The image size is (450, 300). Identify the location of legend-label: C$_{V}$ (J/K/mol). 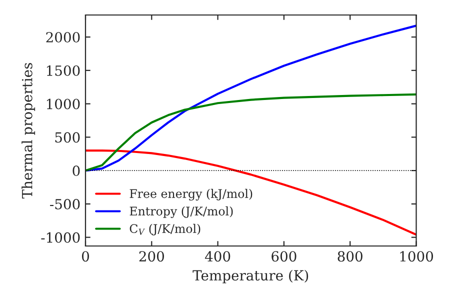
(165, 230).